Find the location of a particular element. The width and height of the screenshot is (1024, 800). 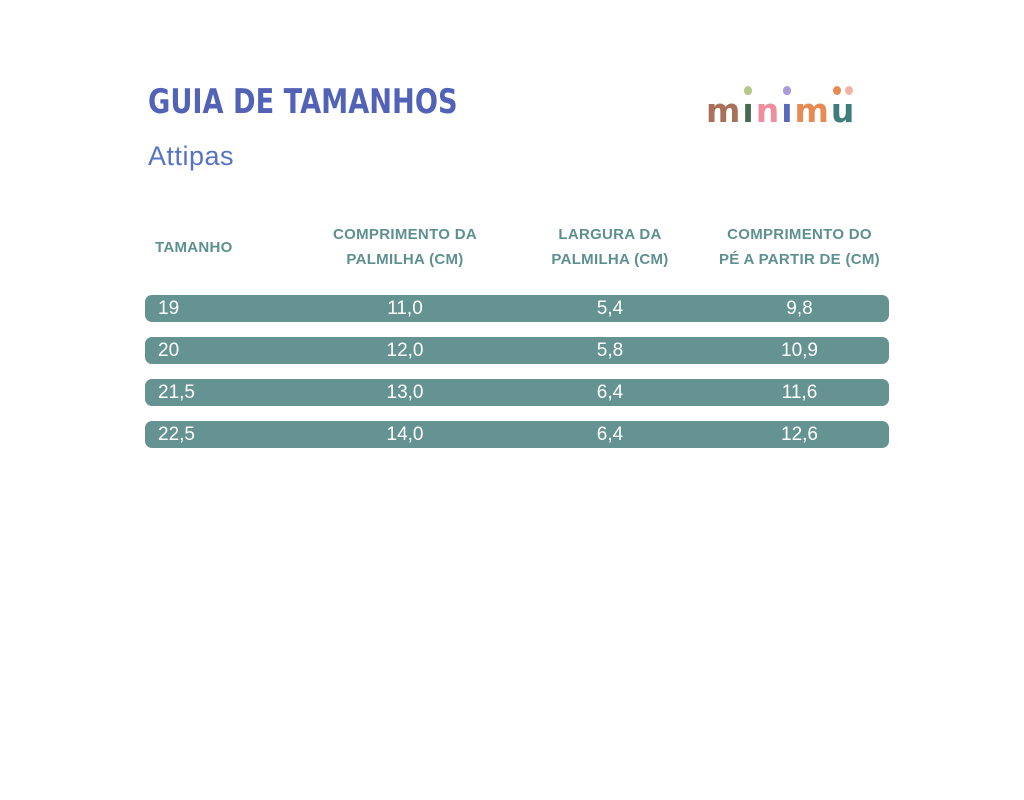

brand-subtitle: Attipas is located at coordinates (191, 156).